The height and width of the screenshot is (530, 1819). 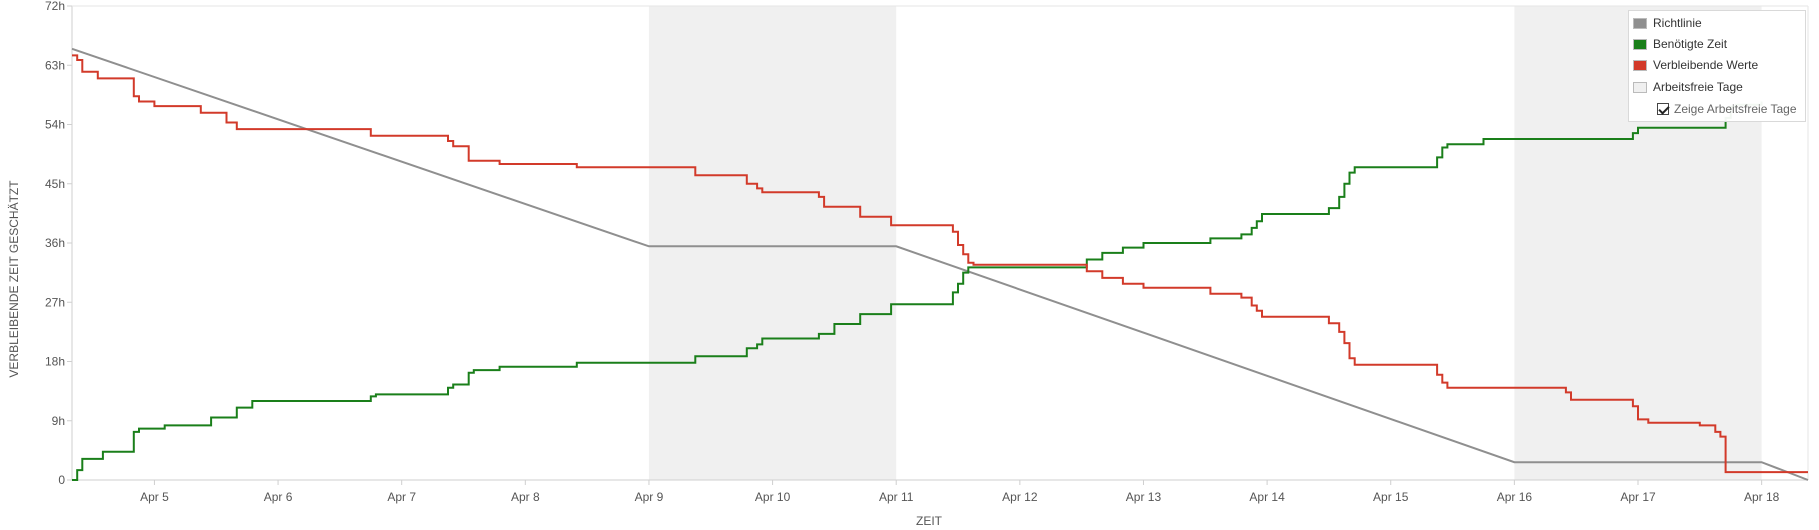 I want to click on y-axis-title: VERBLEIBENDE ZEIT GESCHÄTZT, so click(x=14, y=279).